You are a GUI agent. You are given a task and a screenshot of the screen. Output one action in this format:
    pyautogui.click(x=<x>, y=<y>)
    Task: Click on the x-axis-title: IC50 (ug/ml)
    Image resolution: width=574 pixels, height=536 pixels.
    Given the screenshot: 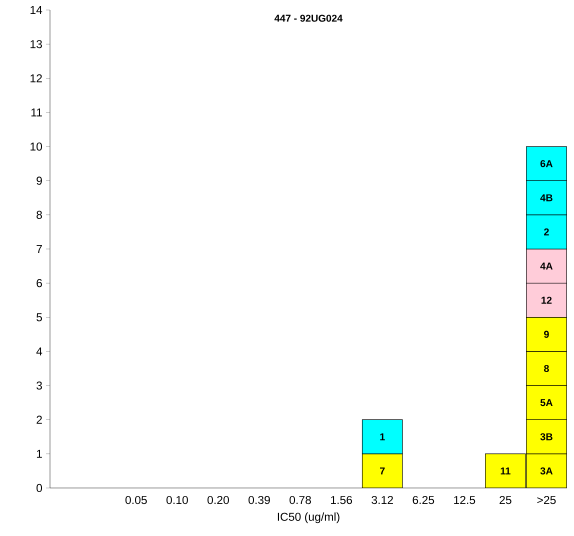 What is the action you would take?
    pyautogui.click(x=309, y=518)
    